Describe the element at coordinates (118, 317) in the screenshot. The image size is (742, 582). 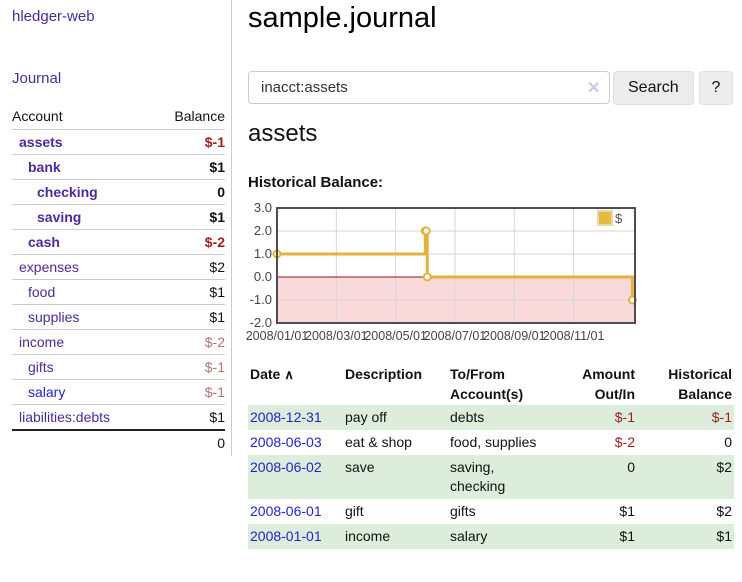
I see `account-row: supplies $1` at that location.